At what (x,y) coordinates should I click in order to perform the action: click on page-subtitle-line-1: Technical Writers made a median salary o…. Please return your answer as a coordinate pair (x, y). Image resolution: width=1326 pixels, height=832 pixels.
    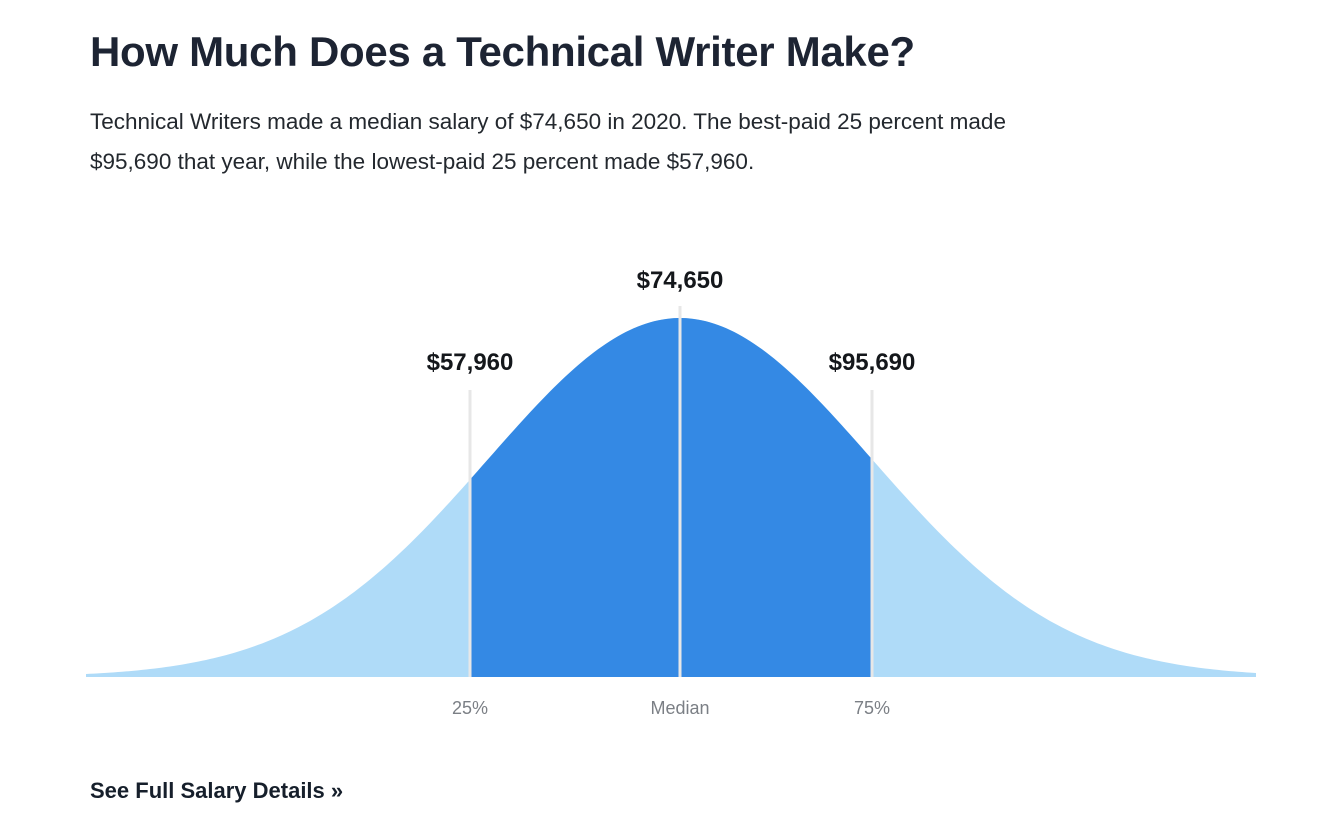
    Looking at the image, I should click on (548, 121).